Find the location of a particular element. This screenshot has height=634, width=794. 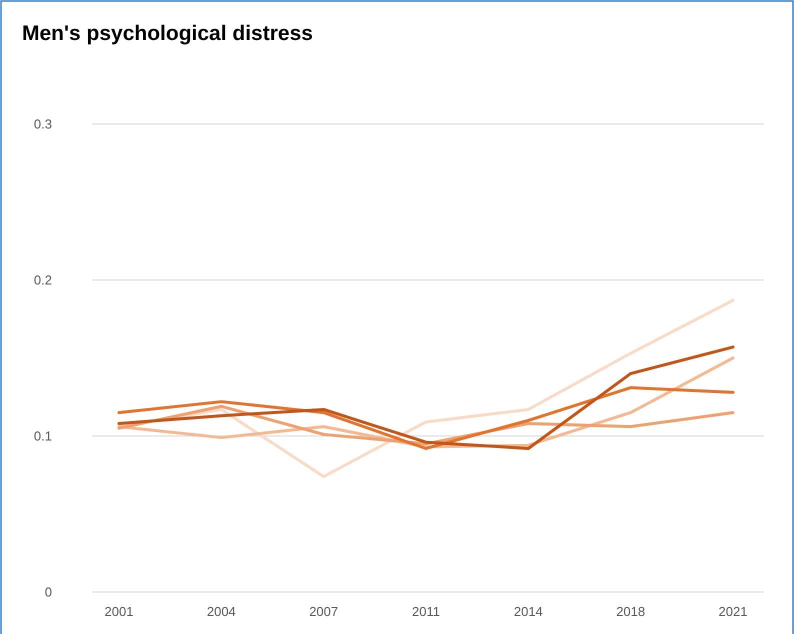

x-tick-label: 2014 is located at coordinates (528, 611).